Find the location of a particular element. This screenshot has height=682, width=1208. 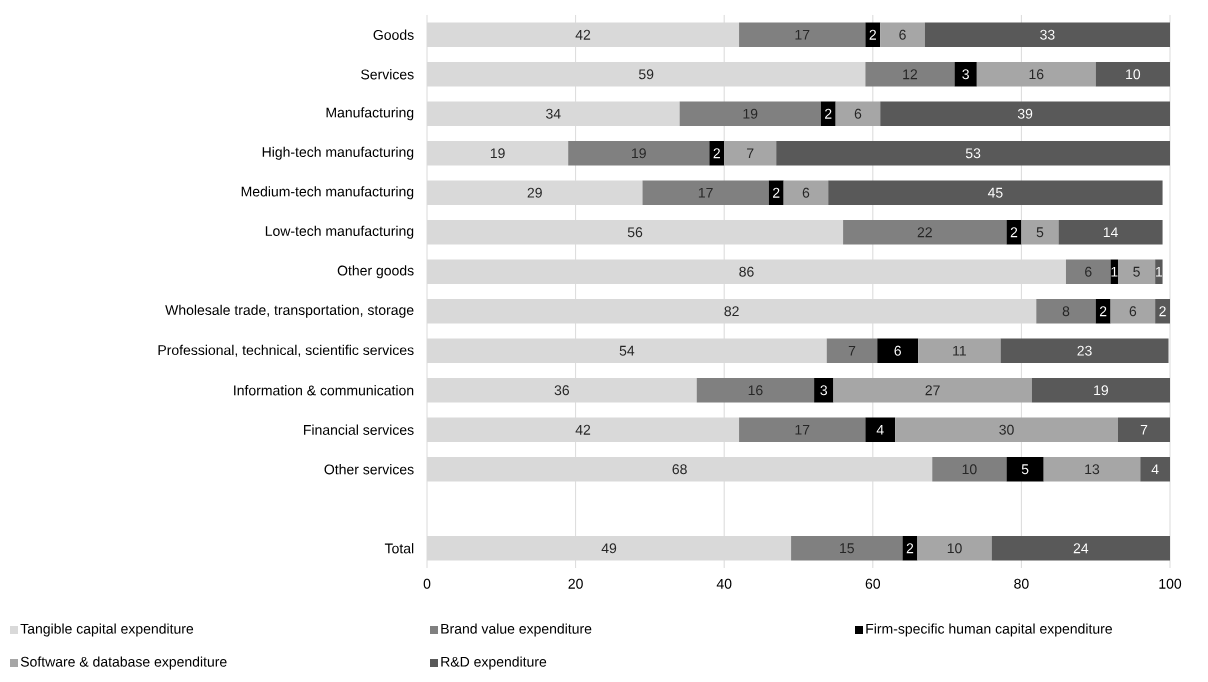

legend-label: Tangible capital expenditure is located at coordinates (107, 630).